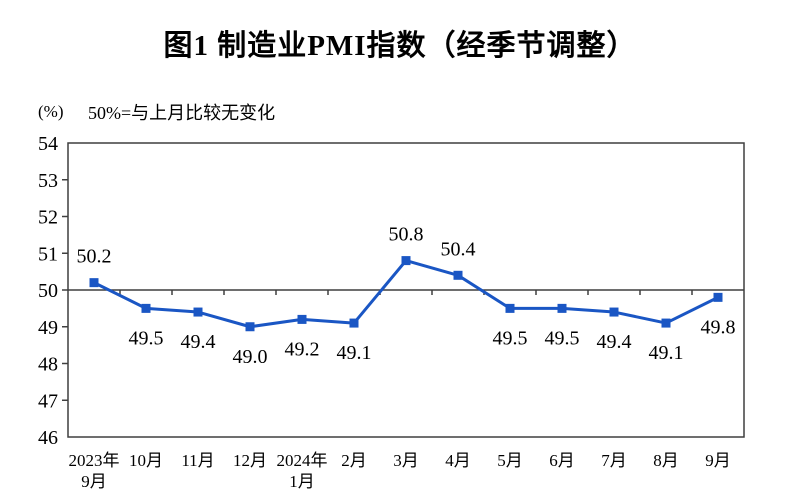  What do you see at coordinates (182, 113) in the screenshot?
I see `reference-note: 50%=与上月比较无变化` at bounding box center [182, 113].